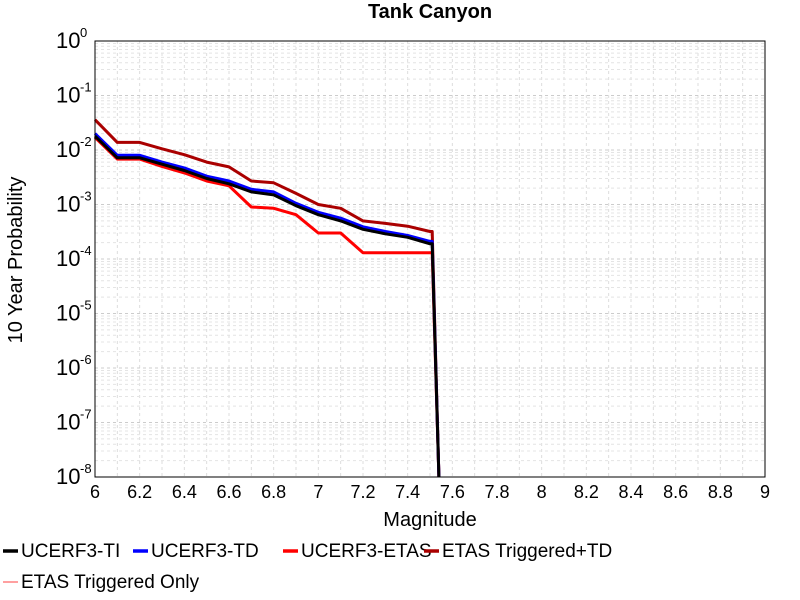 This screenshot has width=800, height=600. What do you see at coordinates (273, 492) in the screenshot?
I see `x-tick-label: 6.8` at bounding box center [273, 492].